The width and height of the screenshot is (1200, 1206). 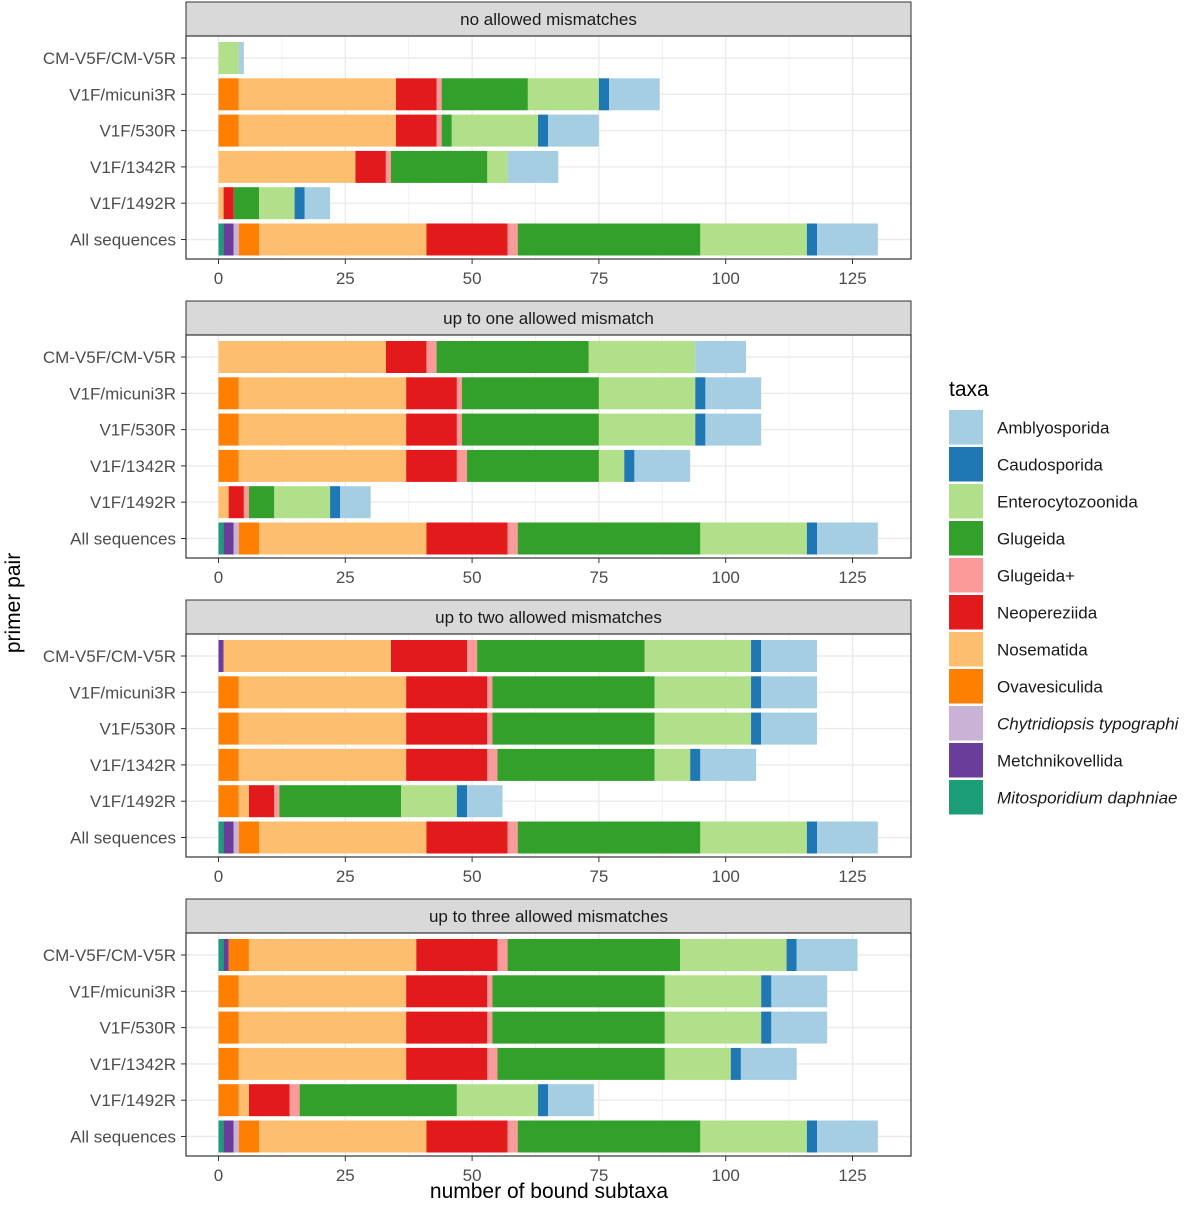 I want to click on legend-item-mitosporidium-daphniae: Mitosporidium daphniae, so click(x=1063, y=797).